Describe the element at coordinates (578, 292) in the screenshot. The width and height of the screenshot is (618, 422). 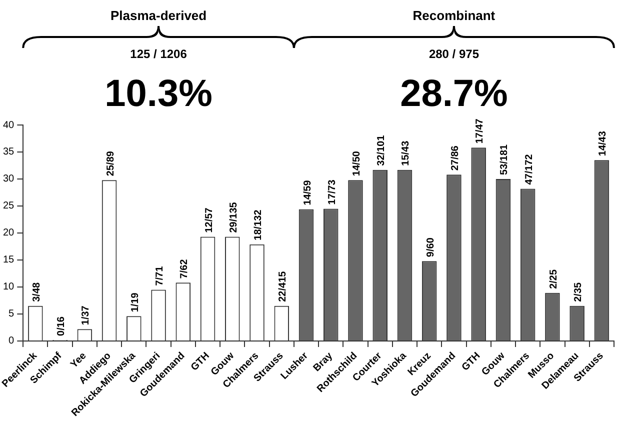
I see `data-label: 2/35` at that location.